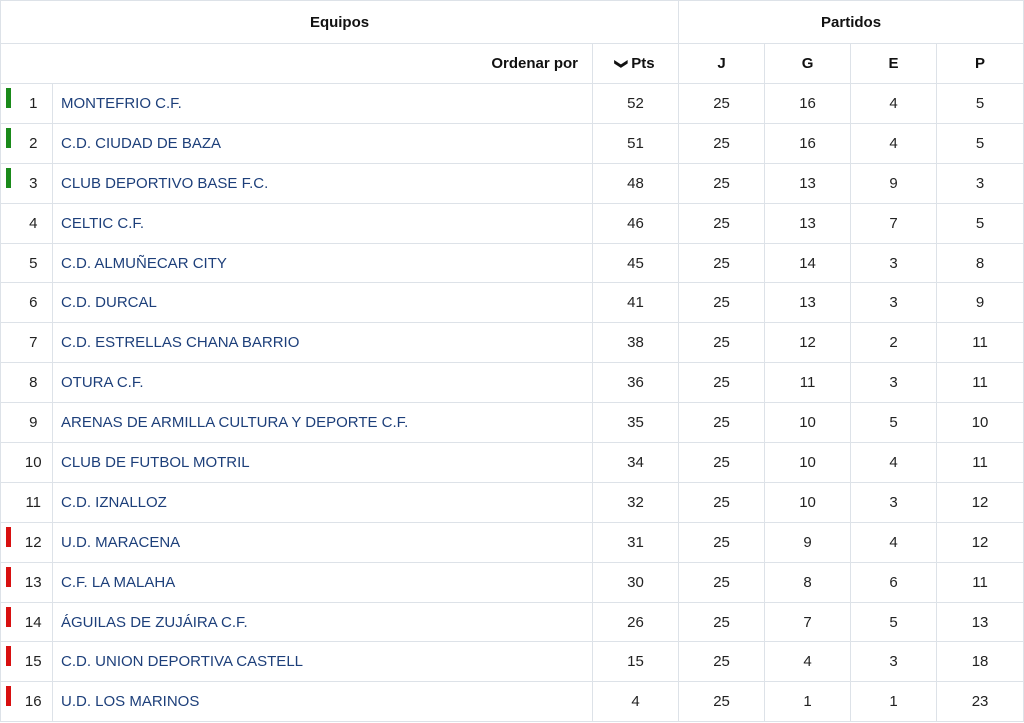 The height and width of the screenshot is (723, 1024). Describe the element at coordinates (894, 63) in the screenshot. I see `e-header: E` at that location.